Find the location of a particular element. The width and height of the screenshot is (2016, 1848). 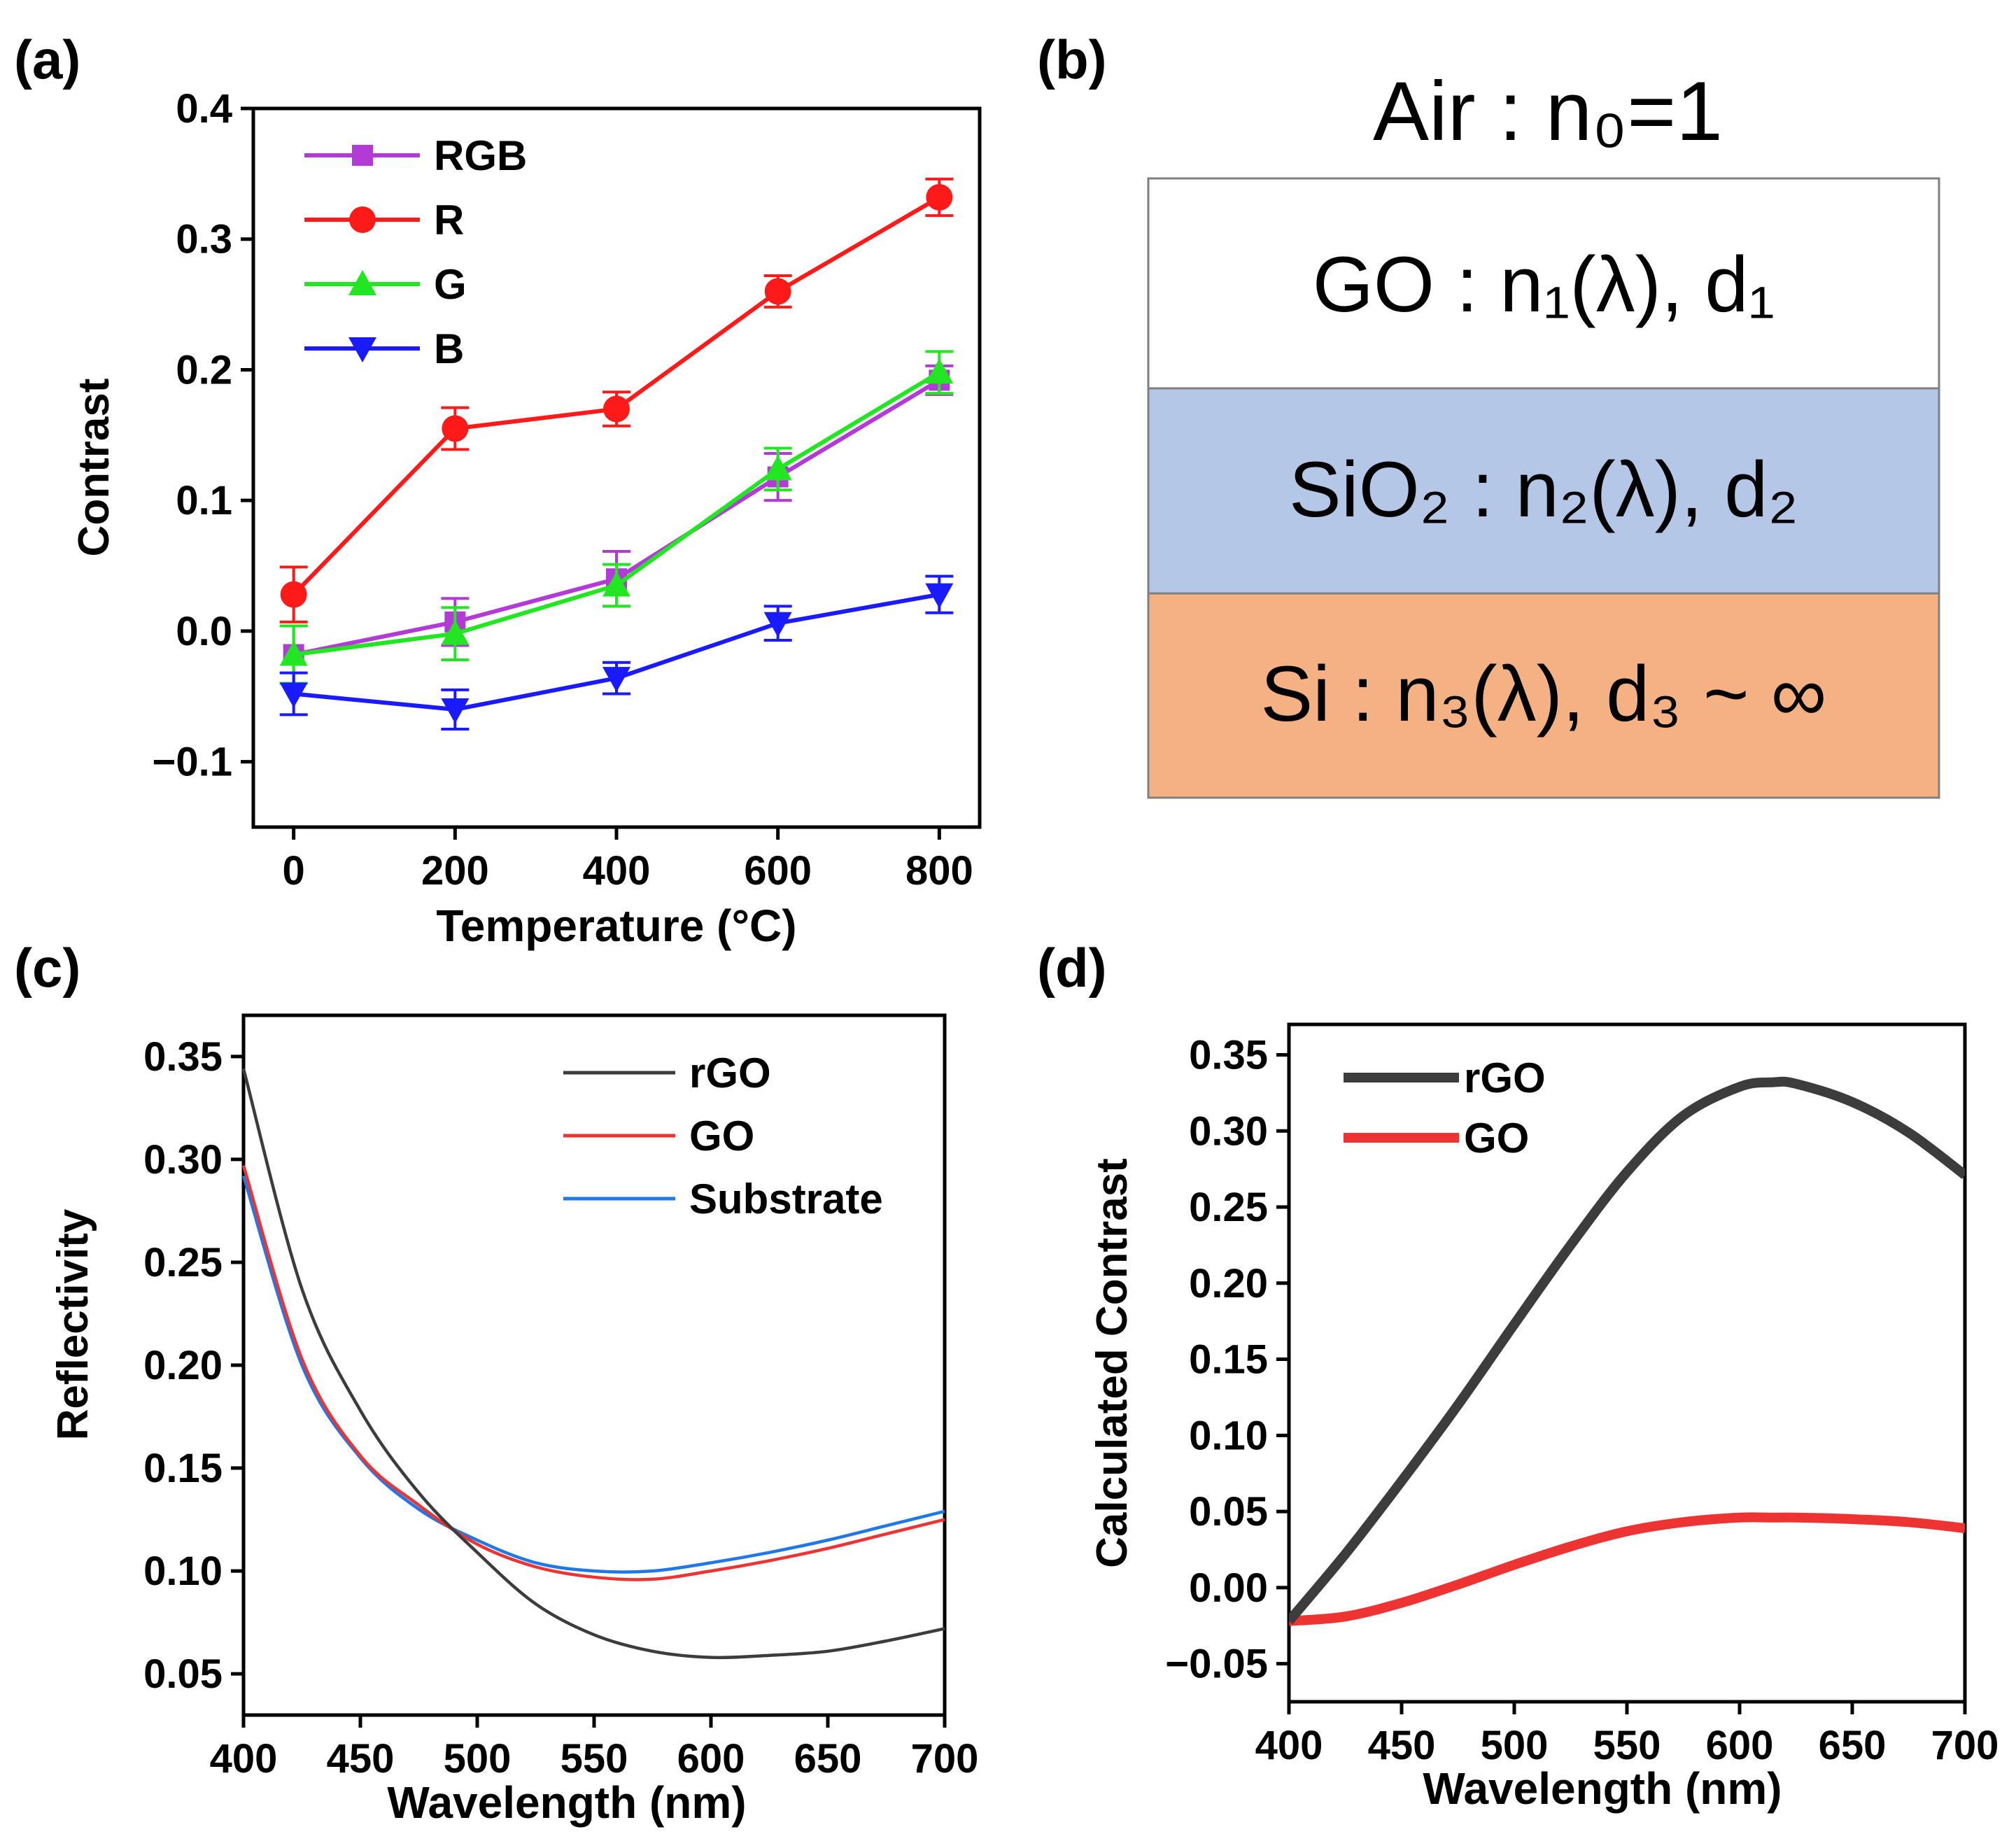

panel-a-x-ticks: 0 200 400 600 800 is located at coordinates (628, 861).